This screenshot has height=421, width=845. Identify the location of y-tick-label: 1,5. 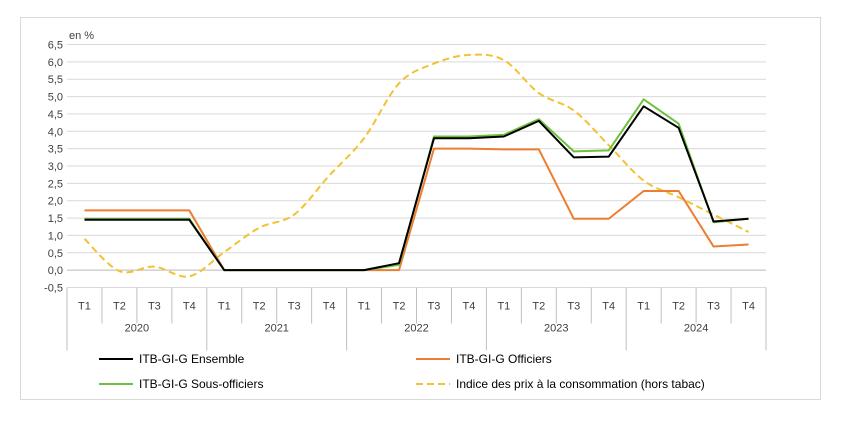
(55, 219).